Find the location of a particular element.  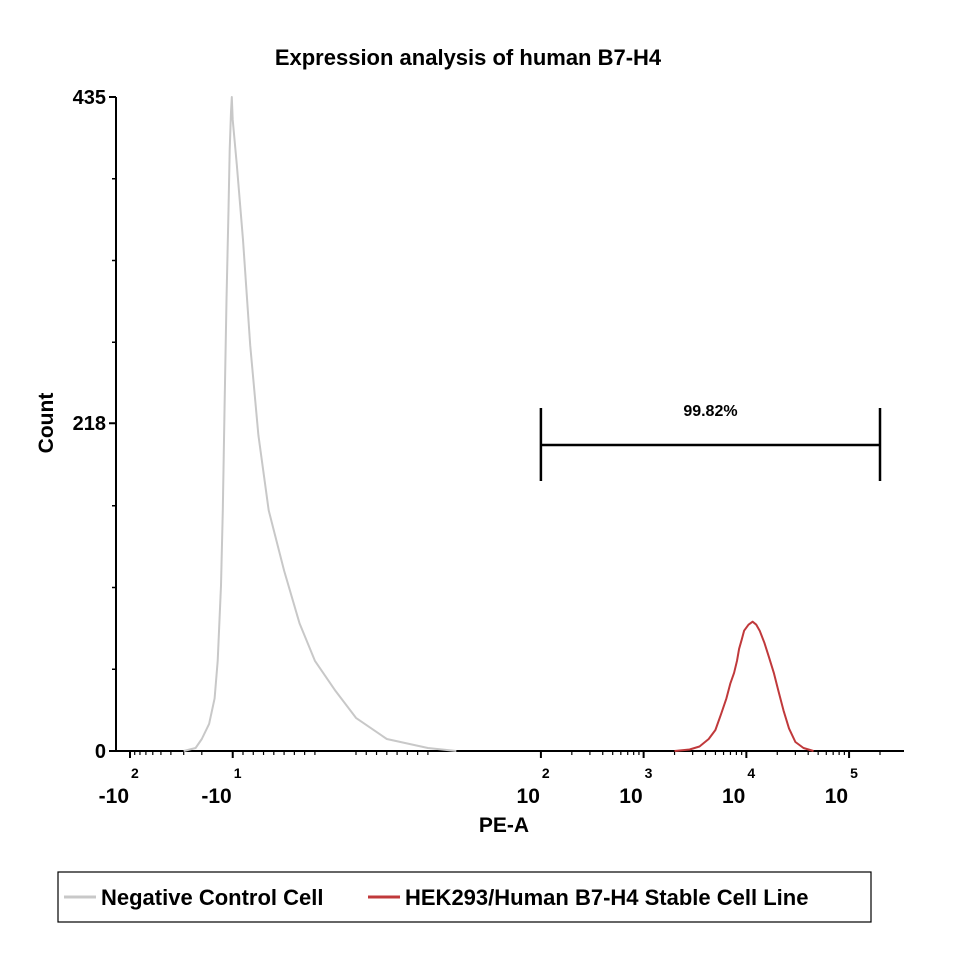

x-tick-exponent: 1 is located at coordinates (238, 773).